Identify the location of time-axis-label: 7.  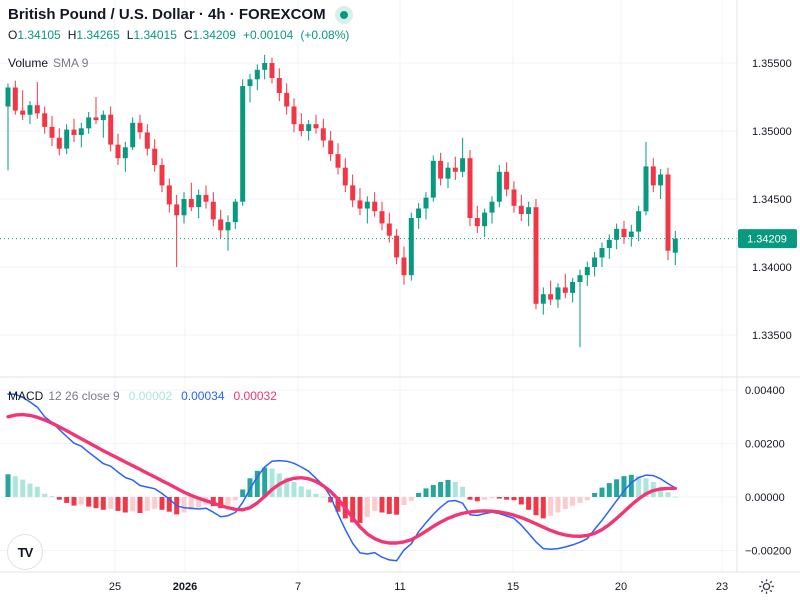
(298, 587).